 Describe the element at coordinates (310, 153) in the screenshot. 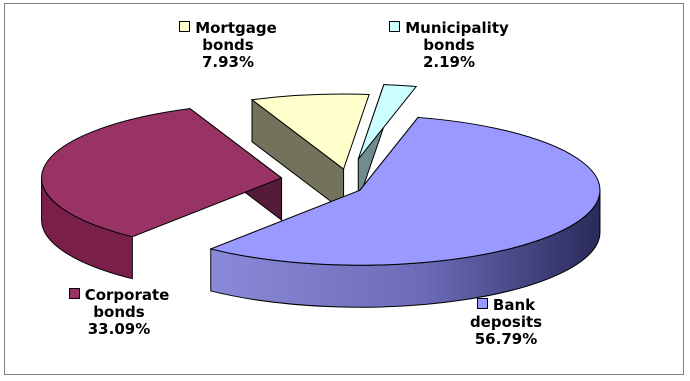

I see `pie-slice-mortgage` at that location.